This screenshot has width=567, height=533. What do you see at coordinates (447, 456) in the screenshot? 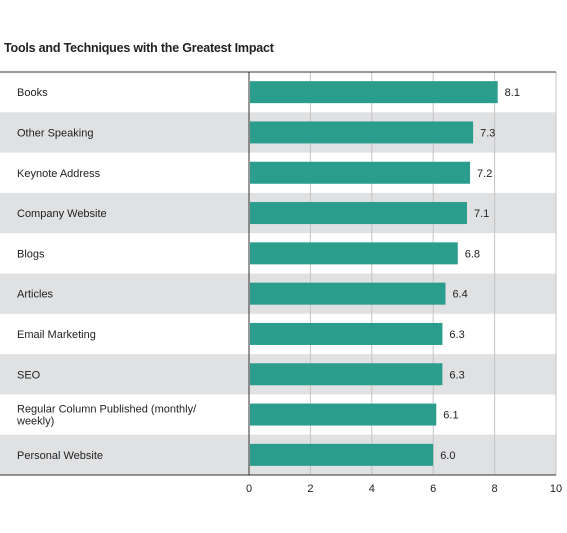
I see `value-label: 6.0` at bounding box center [447, 456].